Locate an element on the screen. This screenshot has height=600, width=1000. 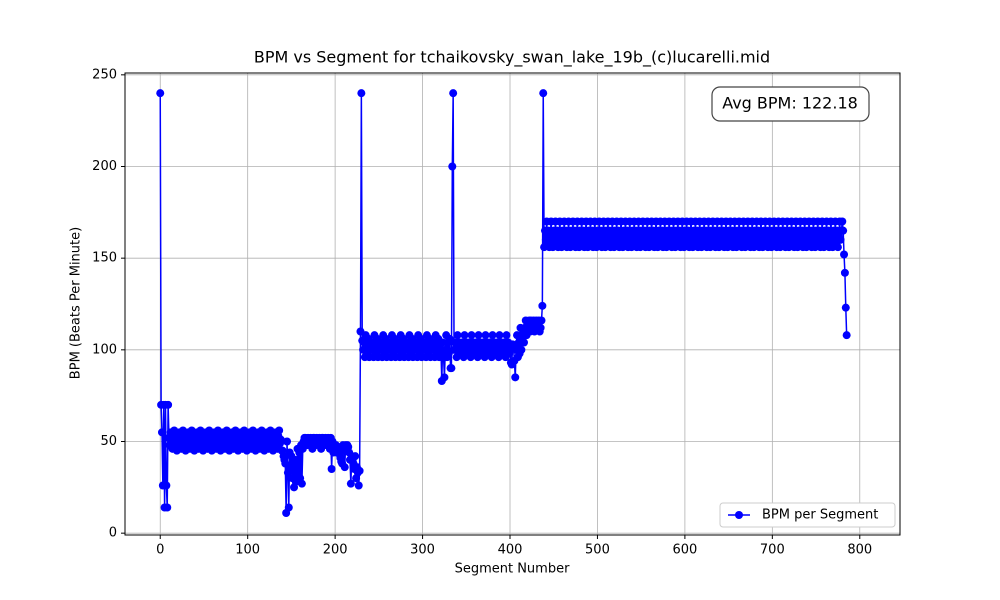
y-tick-label: 200 is located at coordinates (104, 166).